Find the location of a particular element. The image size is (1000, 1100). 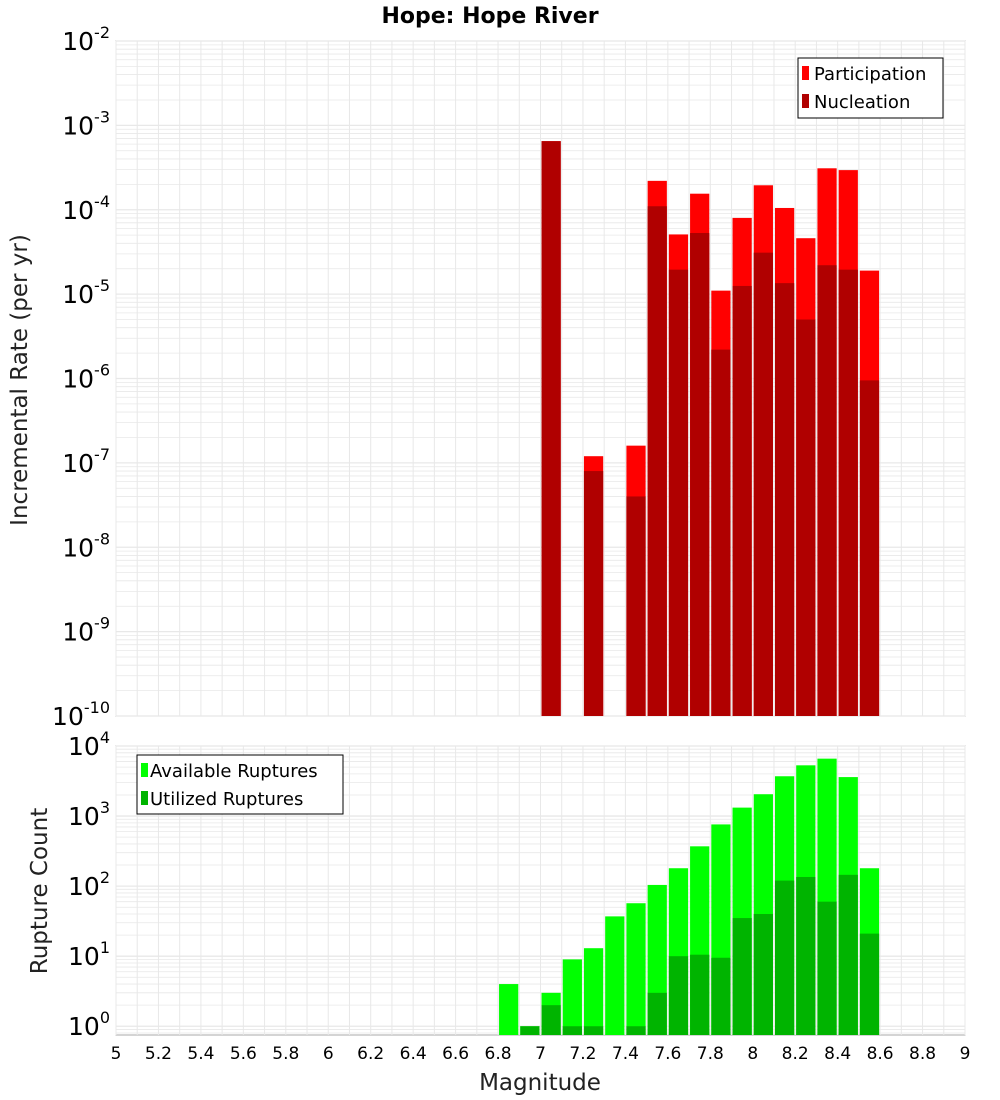

bottom-legend-box is located at coordinates (240, 784).